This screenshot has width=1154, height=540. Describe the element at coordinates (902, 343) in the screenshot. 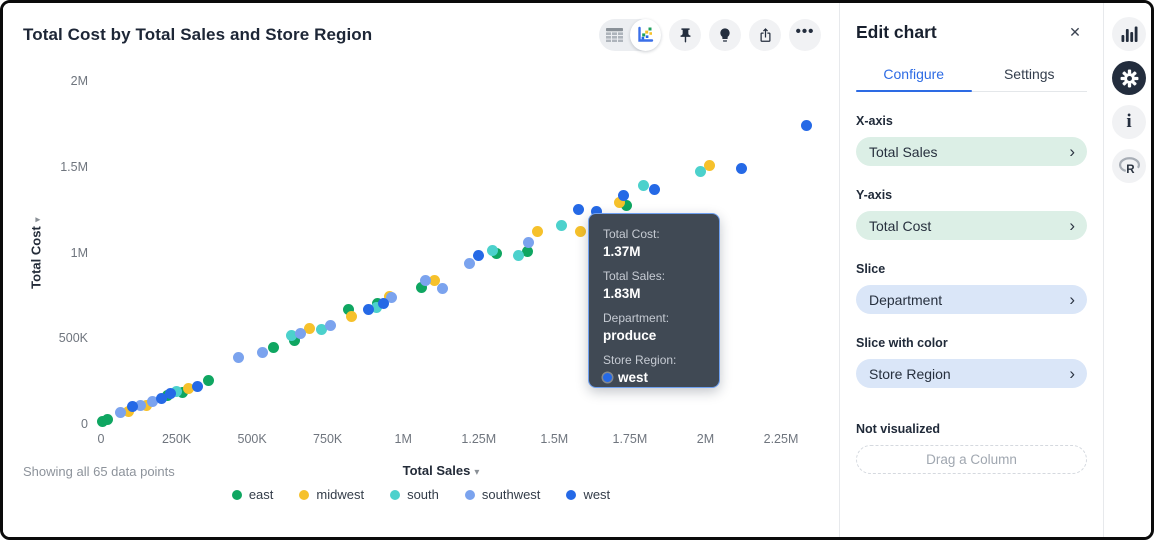

I see `field-label: Slice with color` at that location.